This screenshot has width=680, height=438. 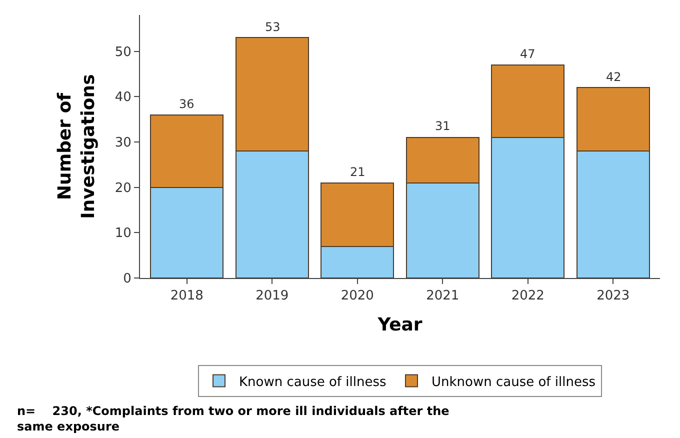 I want to click on x-tick-label: 2018, so click(x=187, y=296).